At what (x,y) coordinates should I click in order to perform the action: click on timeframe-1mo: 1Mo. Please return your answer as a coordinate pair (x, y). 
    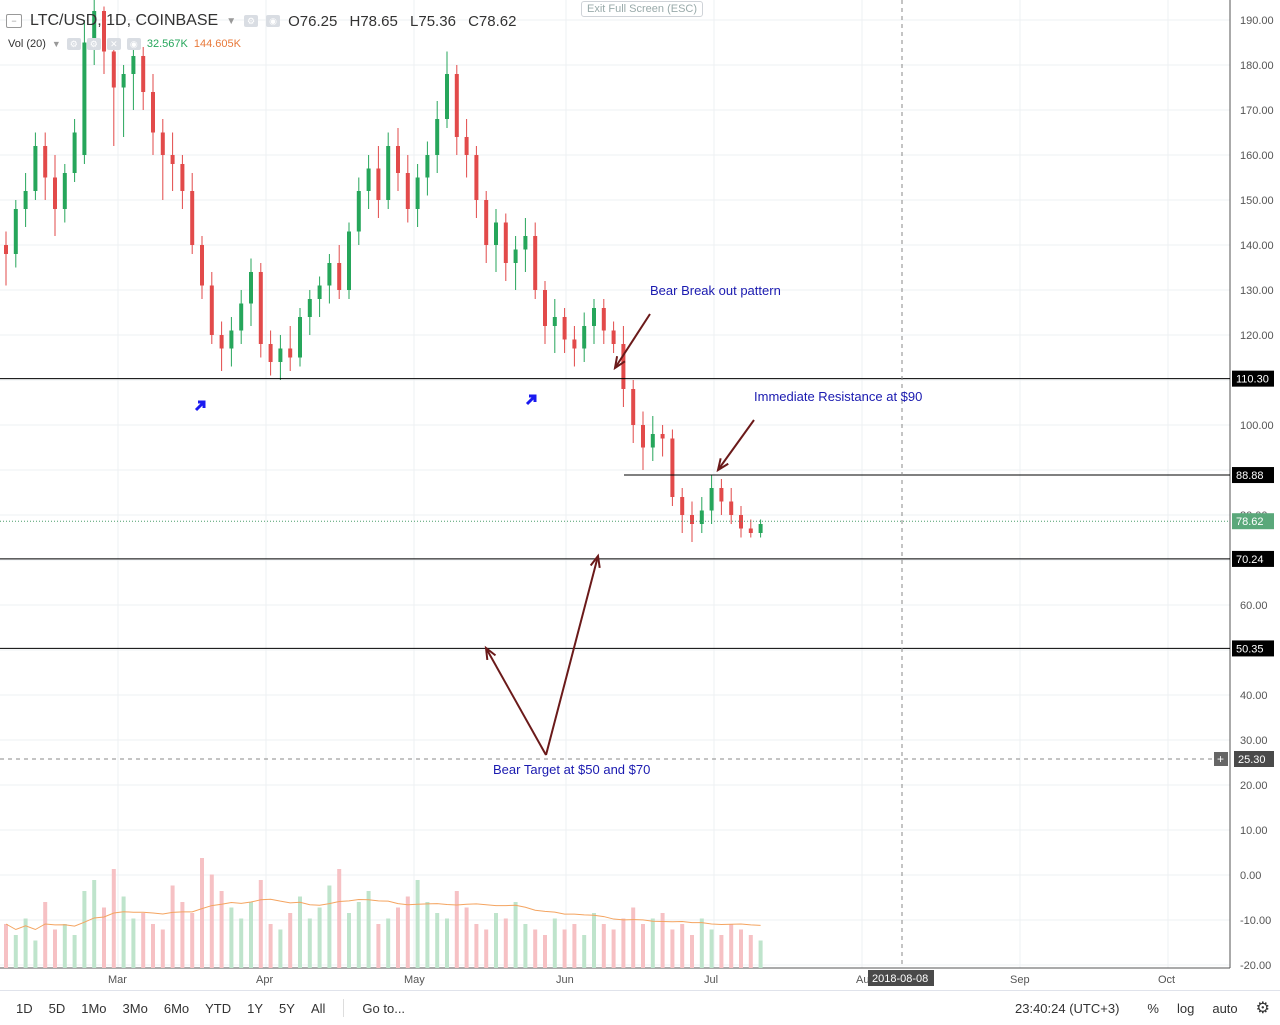
    Looking at the image, I should click on (94, 1008).